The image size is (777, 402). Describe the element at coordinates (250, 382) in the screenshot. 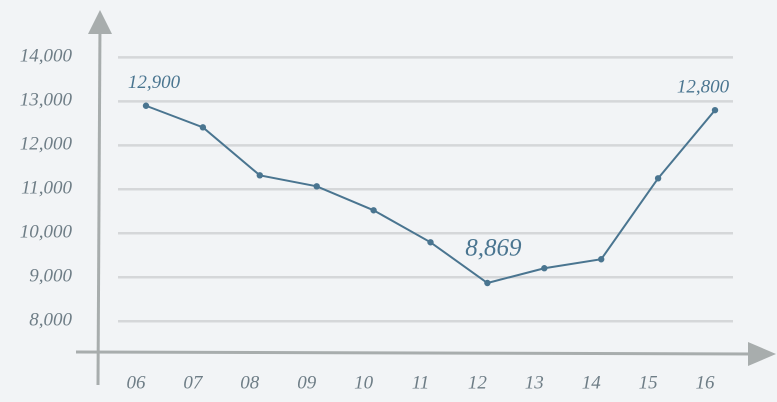

I see `x-tick-label: 08` at that location.